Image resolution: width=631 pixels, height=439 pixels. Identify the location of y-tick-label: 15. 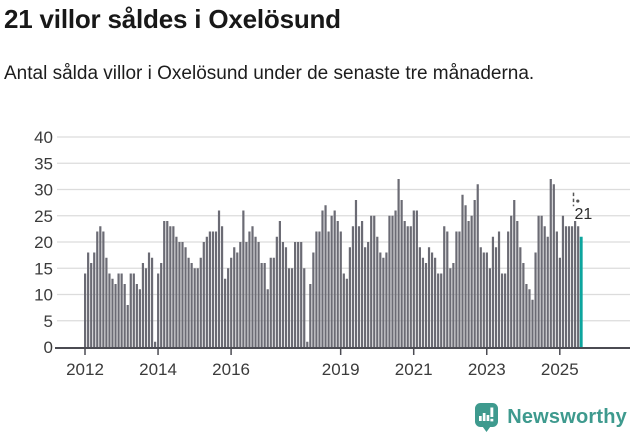
(43, 268).